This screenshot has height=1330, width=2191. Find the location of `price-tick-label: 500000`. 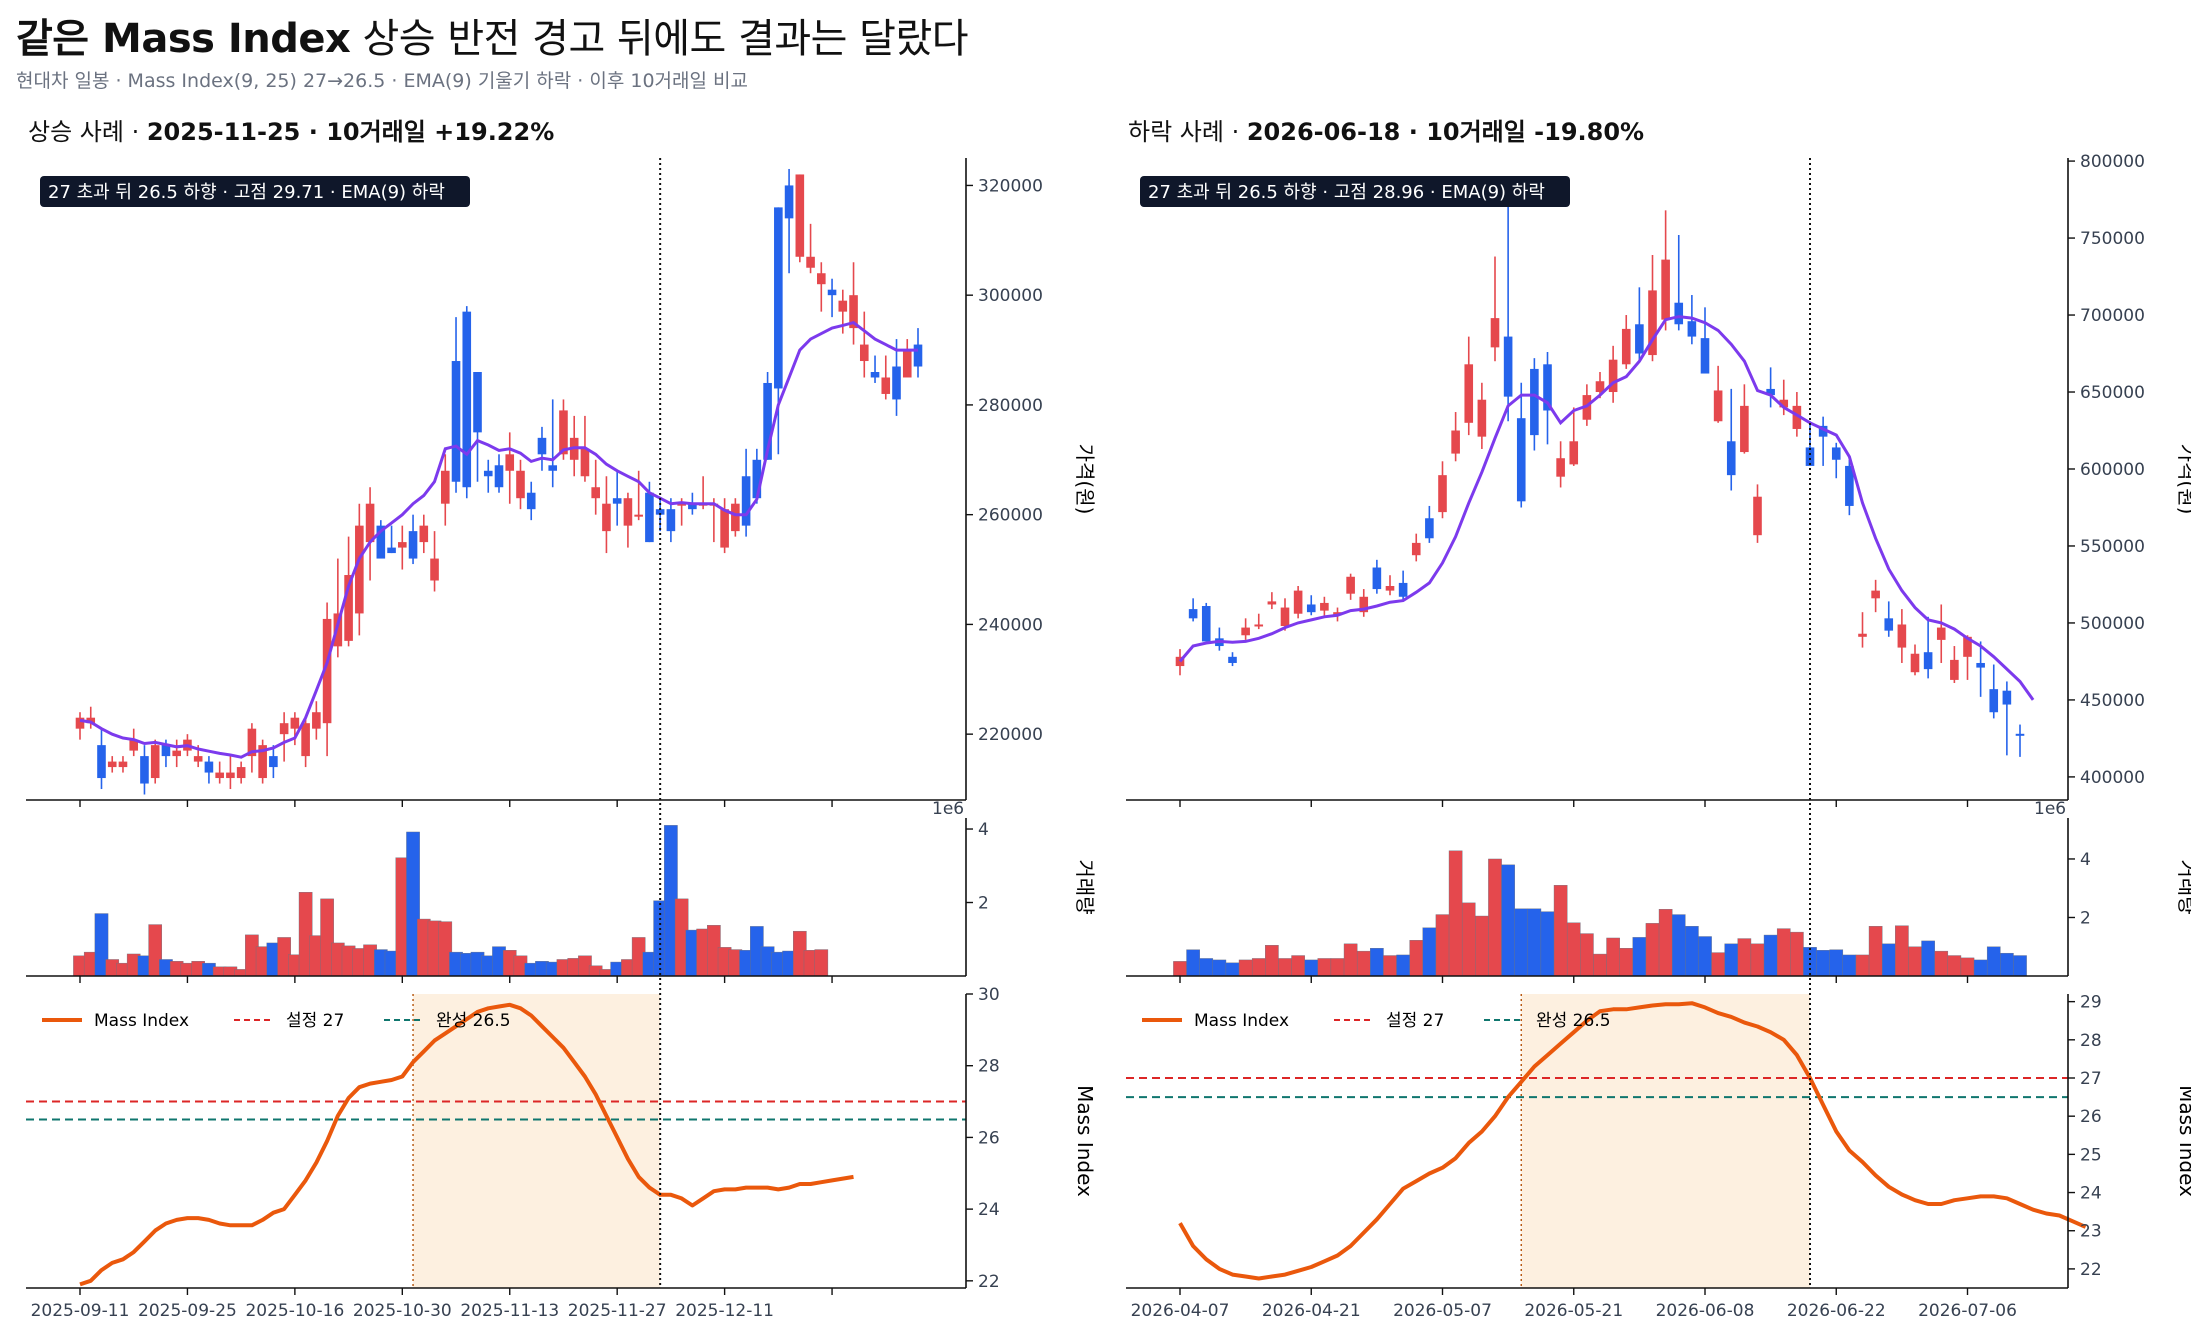

price-tick-label: 500000 is located at coordinates (2112, 624).